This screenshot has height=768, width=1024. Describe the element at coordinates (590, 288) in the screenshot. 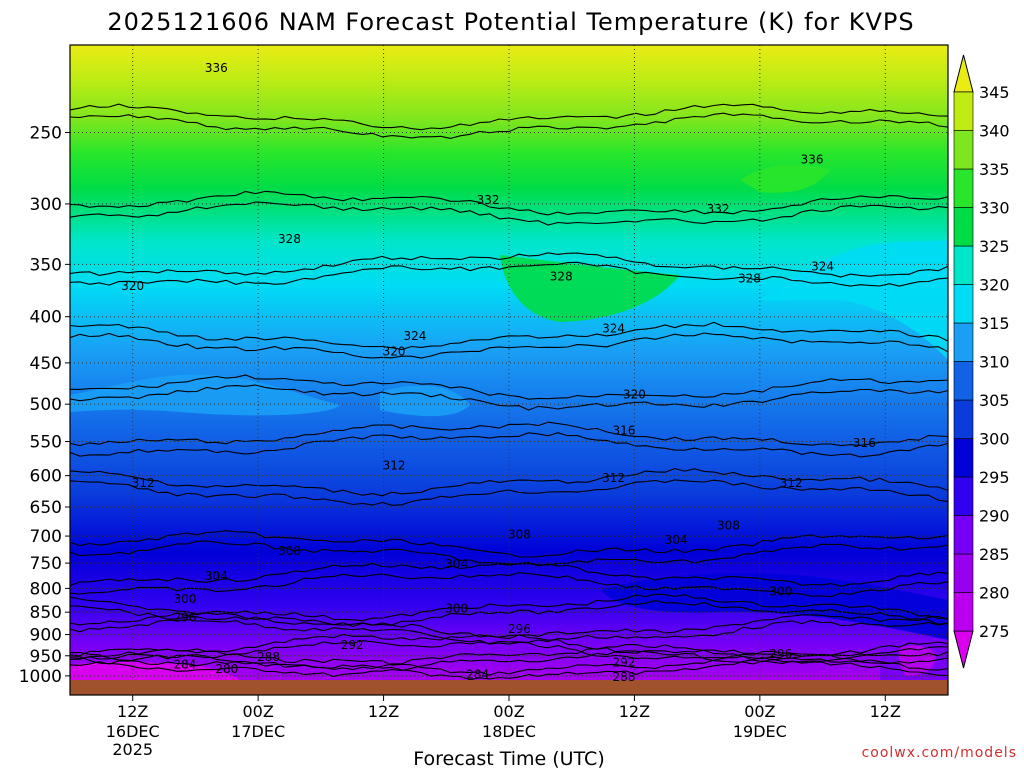

I see `green-lobe-center` at that location.